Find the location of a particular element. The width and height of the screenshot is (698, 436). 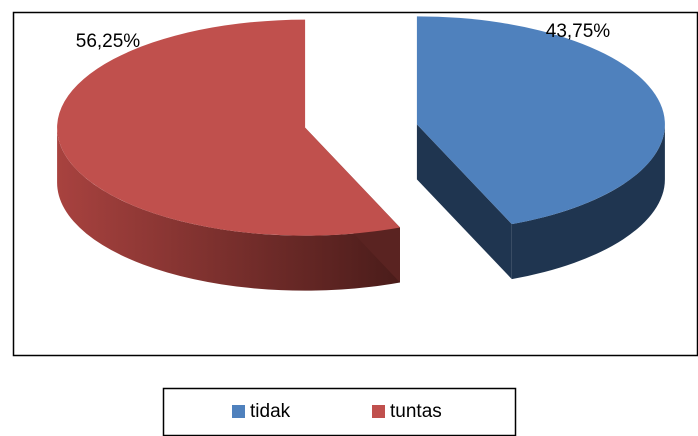

data-label: 56,25% is located at coordinates (108, 41).